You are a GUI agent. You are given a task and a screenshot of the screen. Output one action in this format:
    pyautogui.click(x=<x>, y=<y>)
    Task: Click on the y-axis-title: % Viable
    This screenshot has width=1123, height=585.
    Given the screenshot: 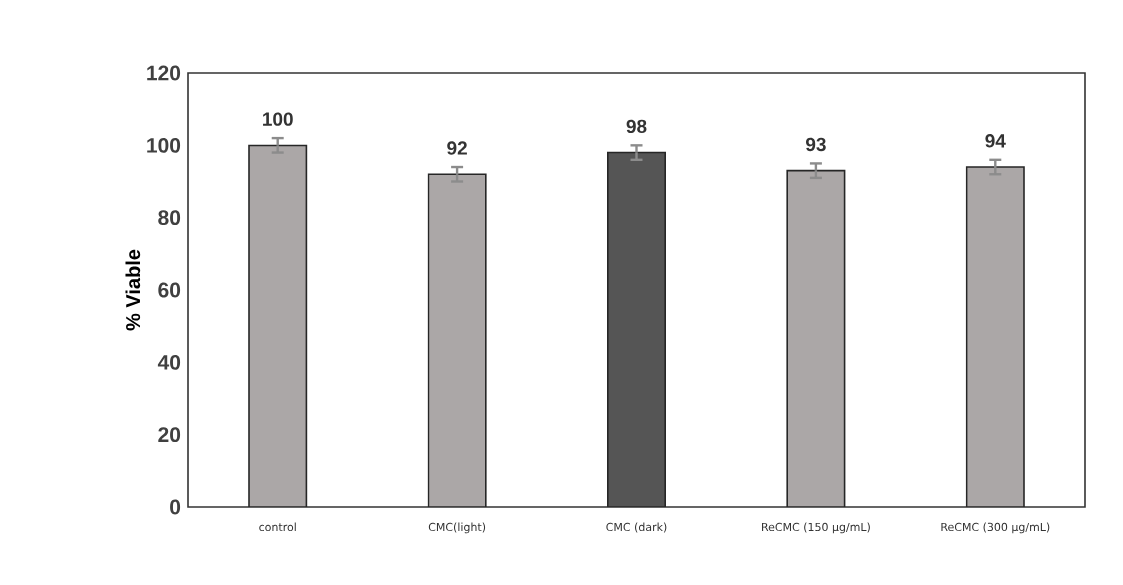 What is the action you would take?
    pyautogui.click(x=133, y=290)
    